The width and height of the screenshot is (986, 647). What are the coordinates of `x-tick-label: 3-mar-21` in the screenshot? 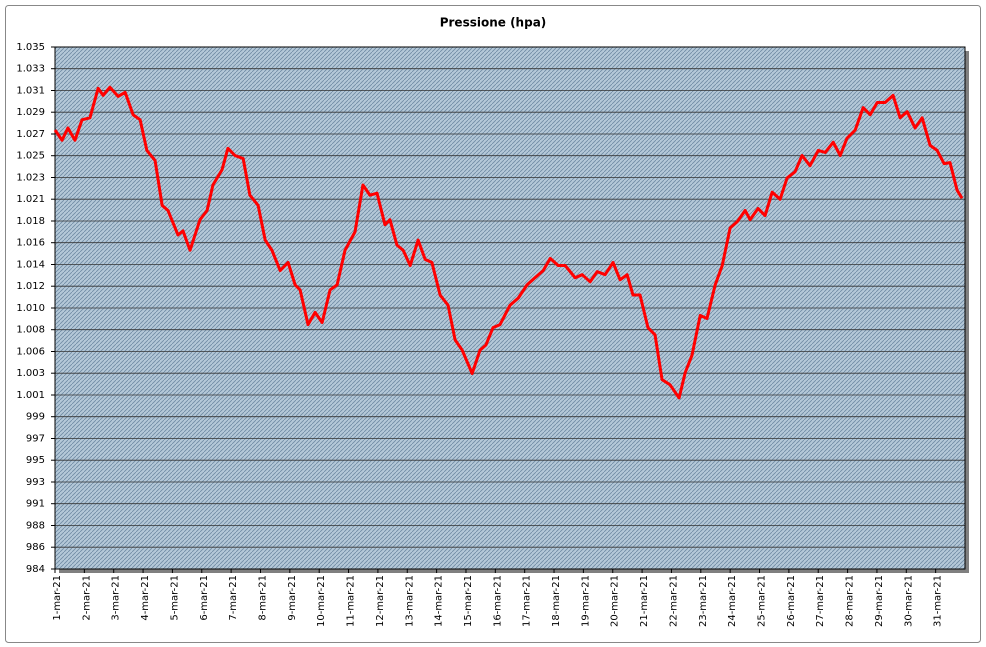 It's located at (116, 598).